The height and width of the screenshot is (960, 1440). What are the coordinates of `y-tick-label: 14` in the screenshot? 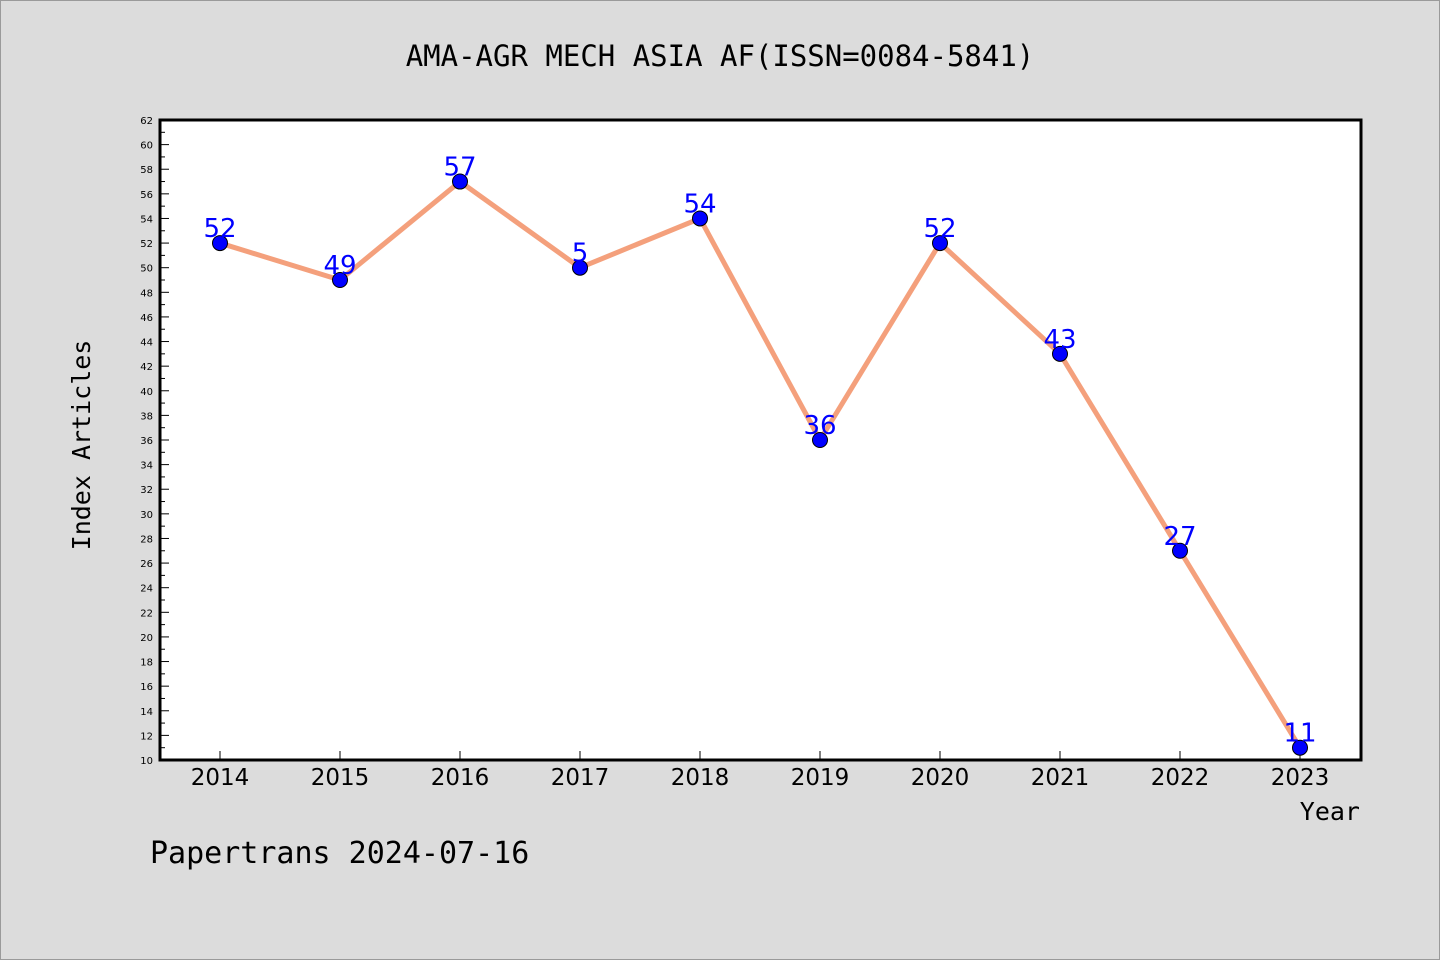 It's located at (146, 712).